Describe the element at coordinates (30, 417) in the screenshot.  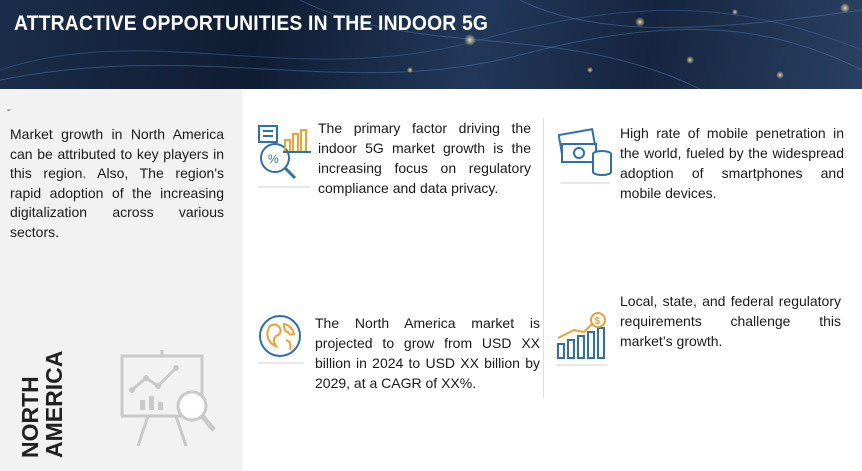
I see `region-name-line1: NORTH` at that location.